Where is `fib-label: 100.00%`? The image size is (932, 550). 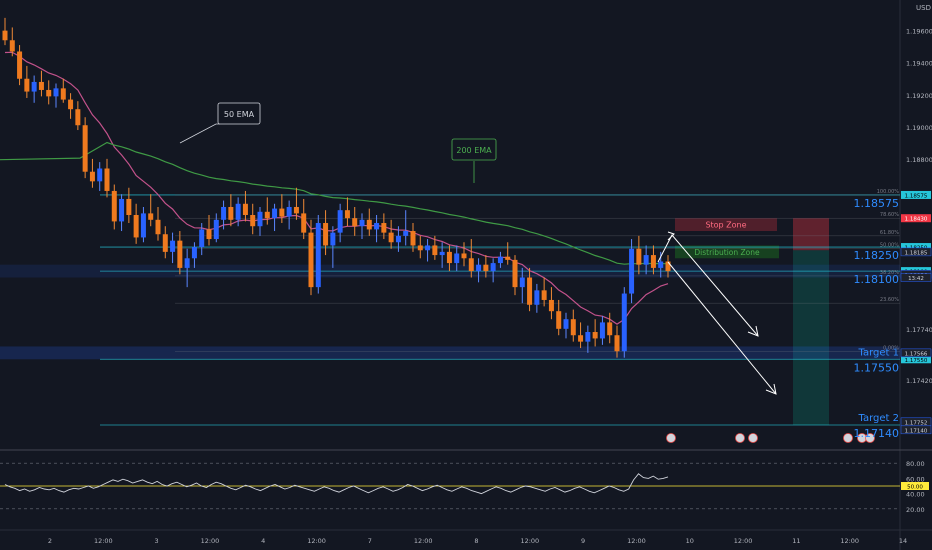 fib-label: 100.00% is located at coordinates (888, 192).